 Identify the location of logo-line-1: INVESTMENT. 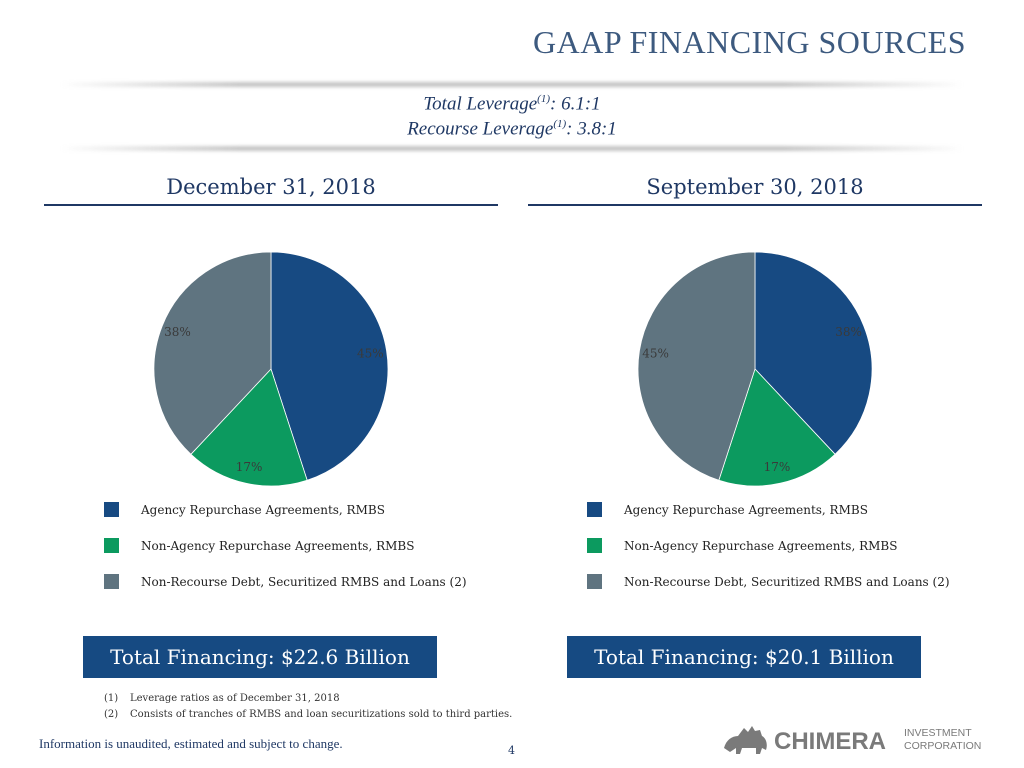
(938, 733).